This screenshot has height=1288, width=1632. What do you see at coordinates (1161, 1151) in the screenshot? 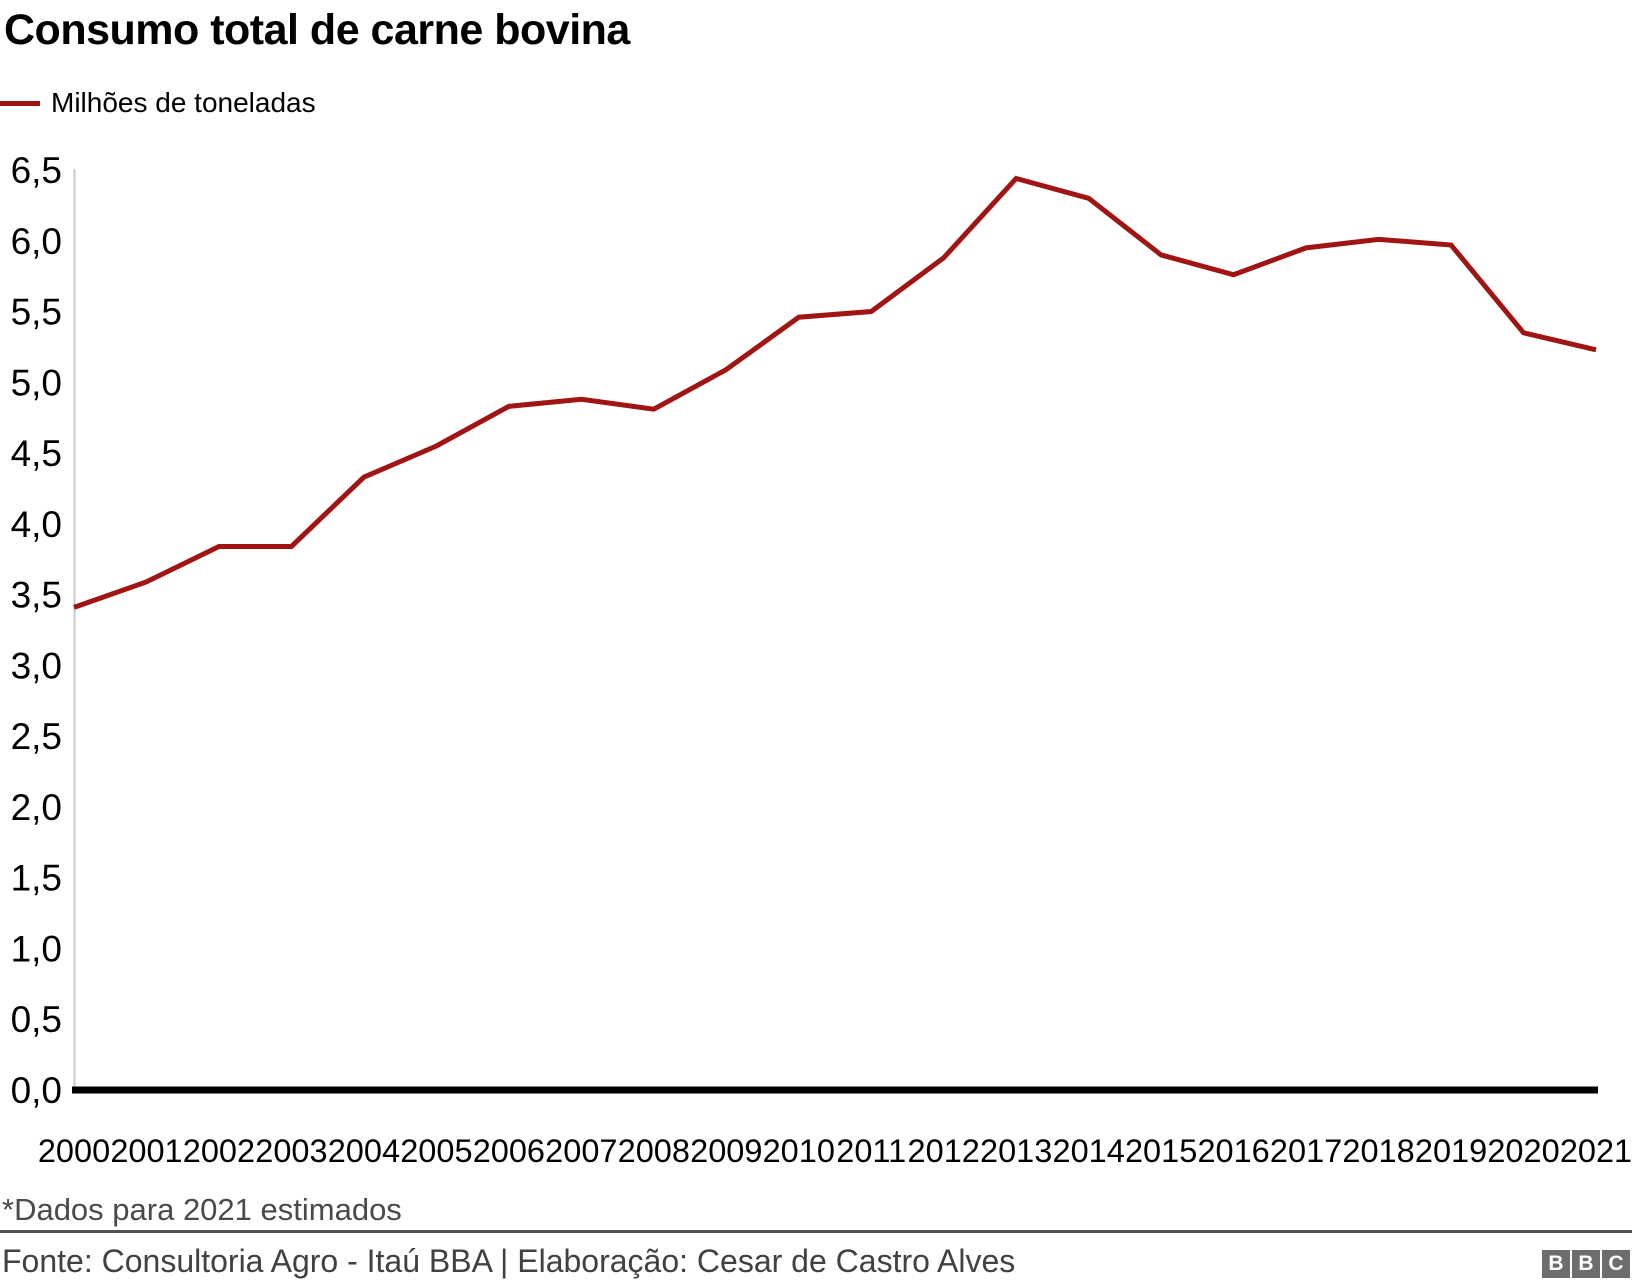
I see `x-tick-label: 2015` at bounding box center [1161, 1151].